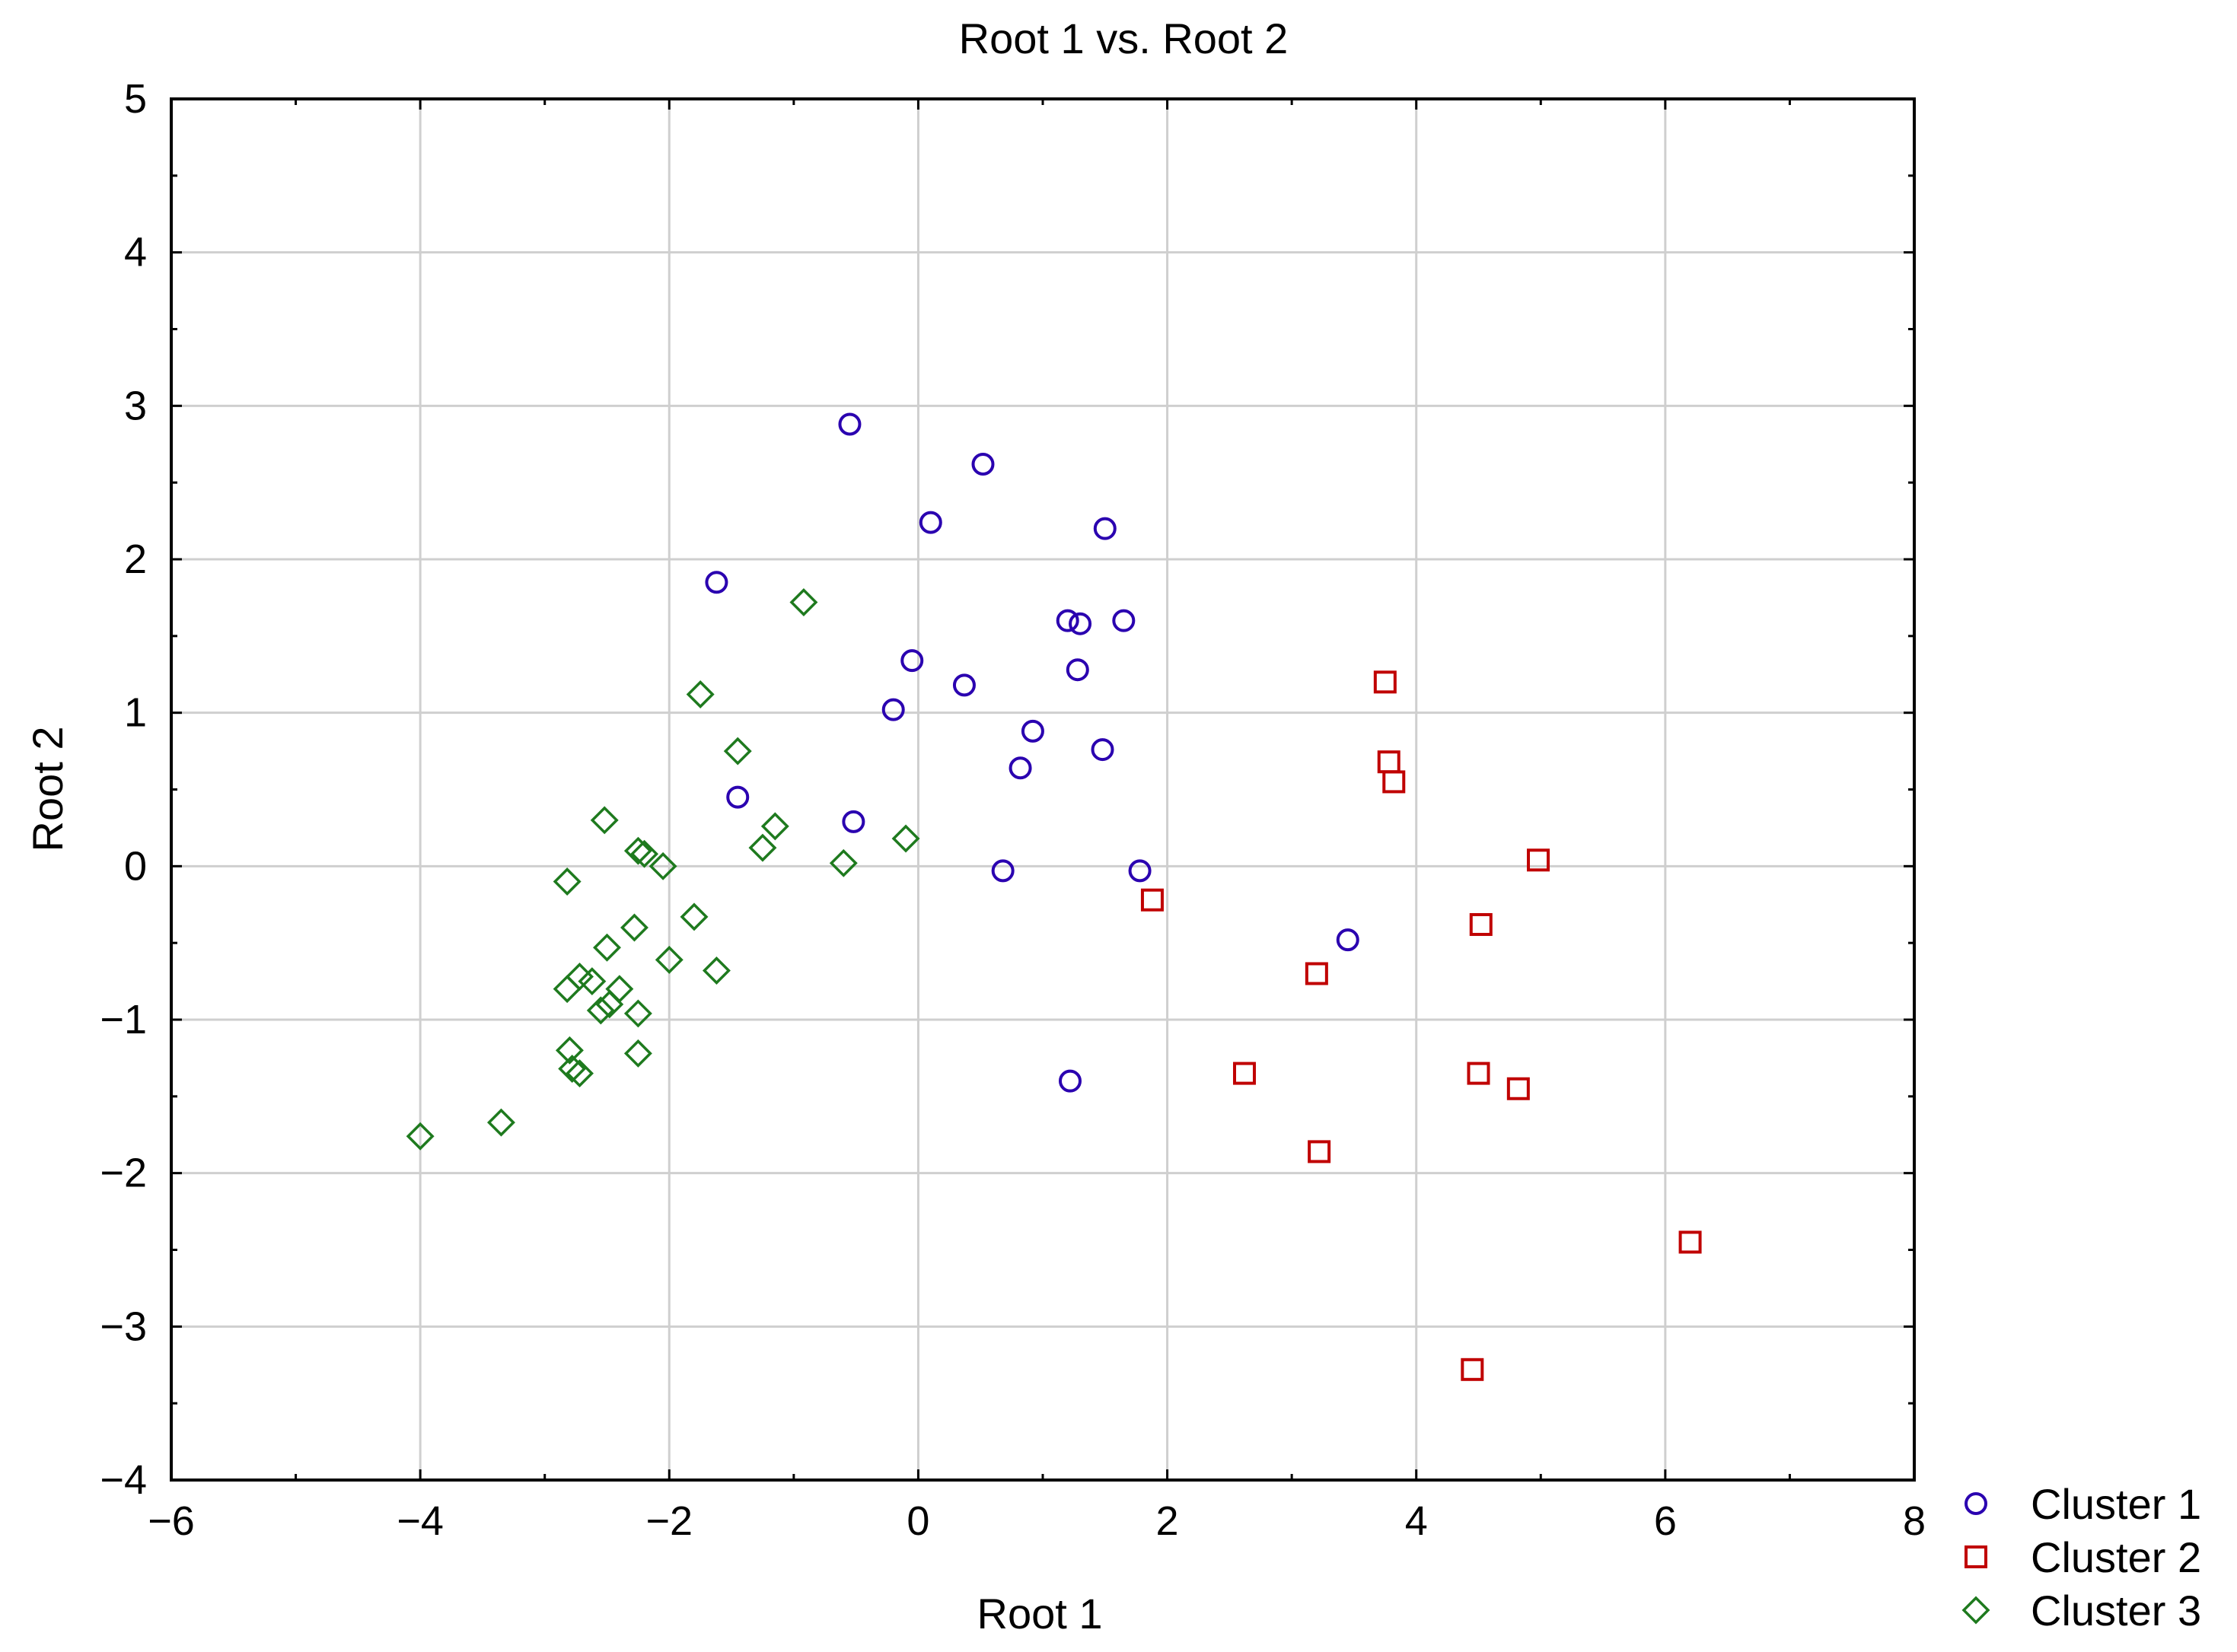 Image resolution: width=2237 pixels, height=1652 pixels. What do you see at coordinates (2116, 1504) in the screenshot?
I see `legend-label-cluster-1: Cluster 1` at bounding box center [2116, 1504].